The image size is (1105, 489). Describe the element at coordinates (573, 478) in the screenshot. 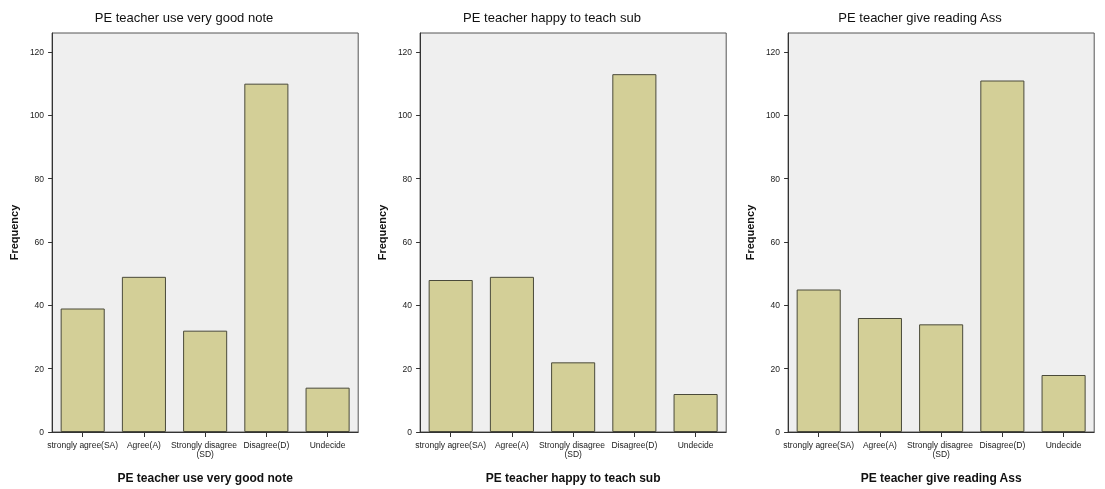

I see `x-axis-title: PE teacher happy to teach sub` at that location.